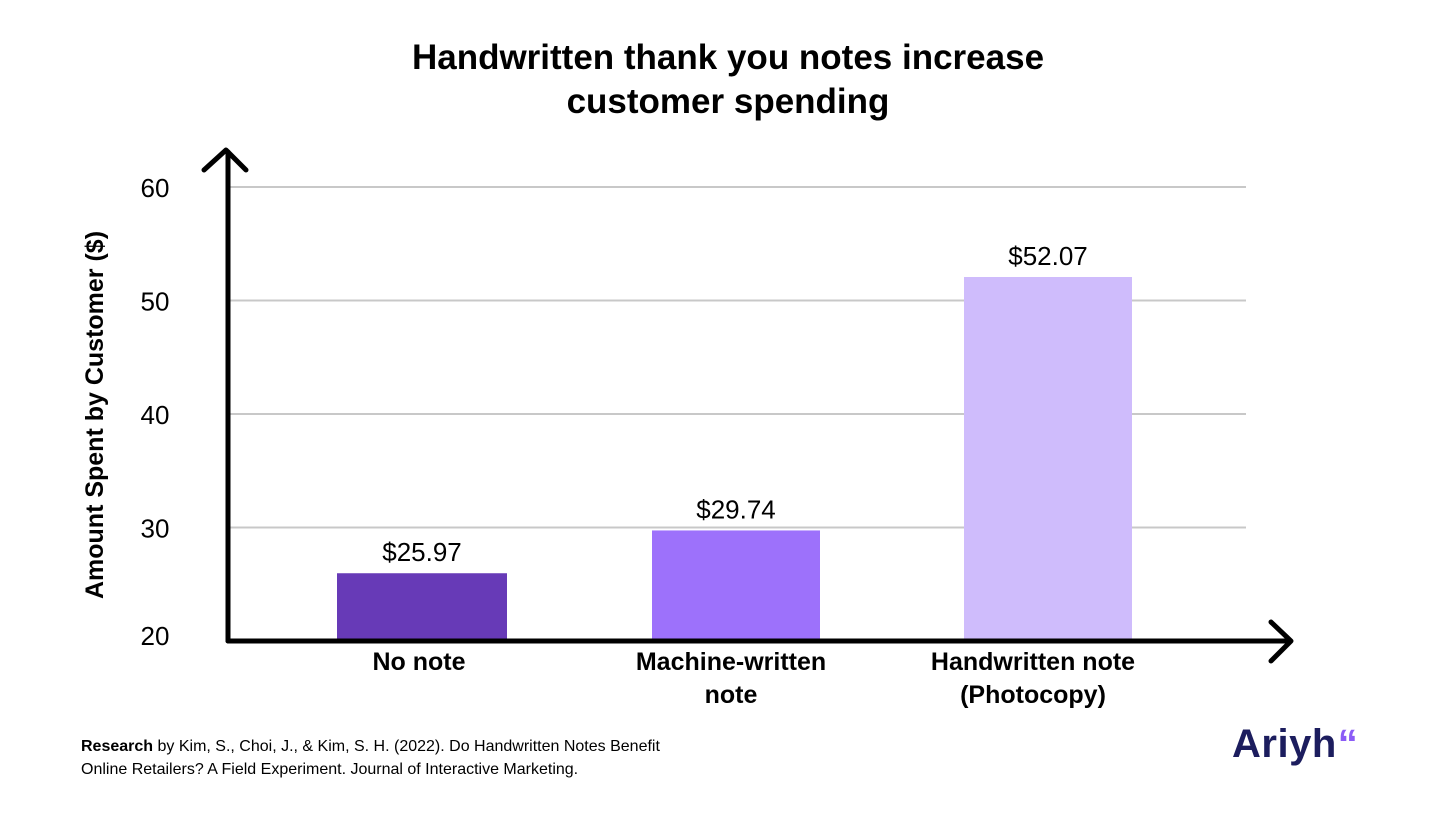 This screenshot has height=829, width=1456. What do you see at coordinates (731, 662) in the screenshot?
I see `x-tick-label: Machine-written` at bounding box center [731, 662].